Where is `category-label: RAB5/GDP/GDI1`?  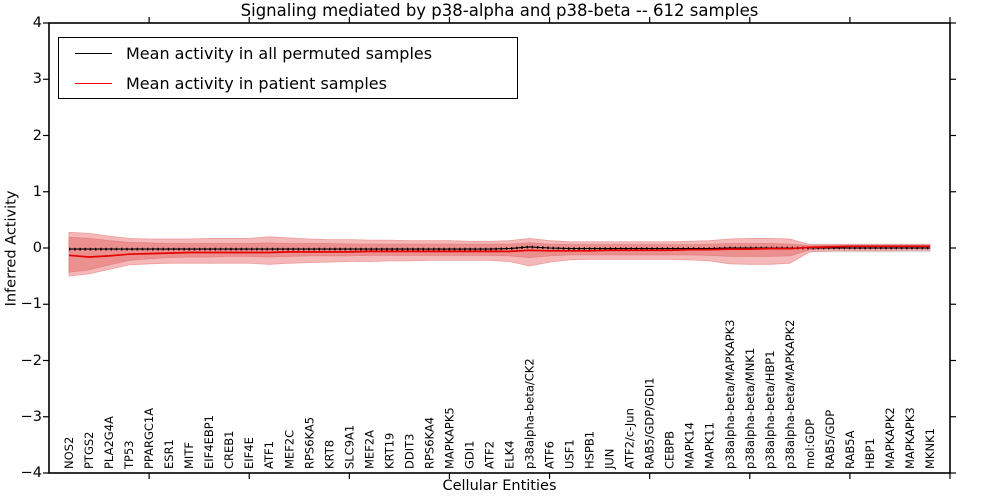
category-label: RAB5/GDP/GDI1 is located at coordinates (650, 423).